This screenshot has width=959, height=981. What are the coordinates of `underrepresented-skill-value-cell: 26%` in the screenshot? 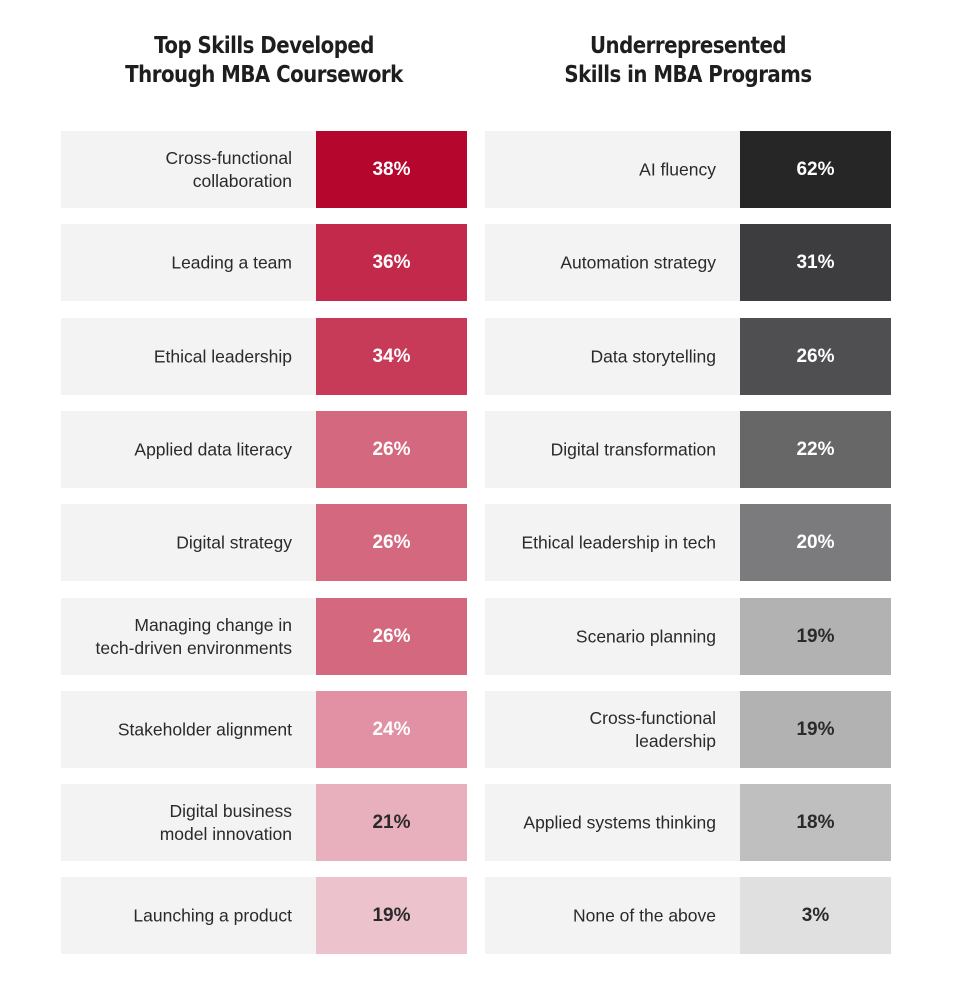 It's located at (815, 356).